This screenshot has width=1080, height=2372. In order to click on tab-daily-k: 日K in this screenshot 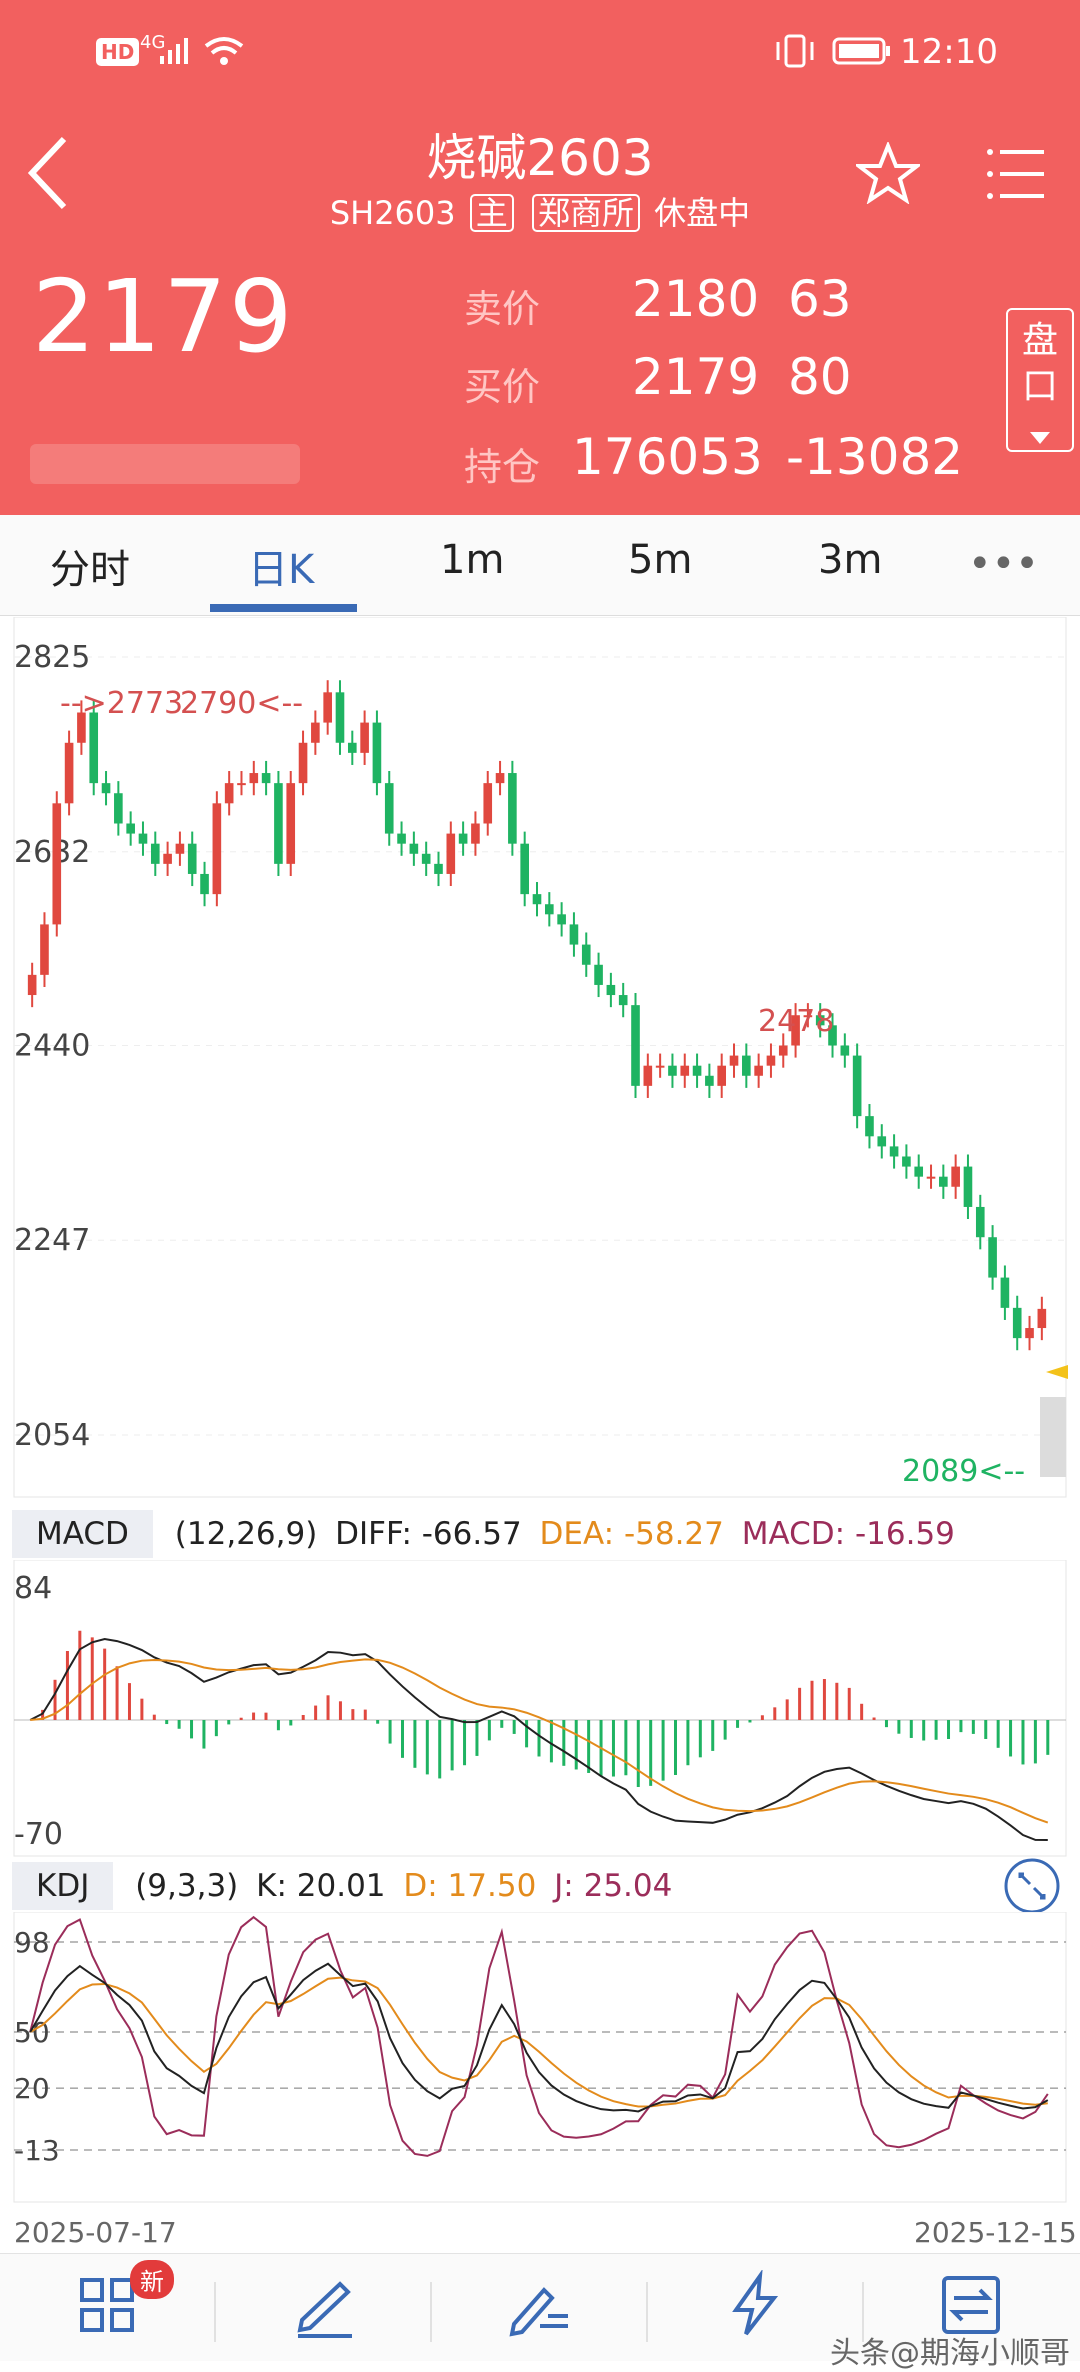, I will do `click(281, 570)`.